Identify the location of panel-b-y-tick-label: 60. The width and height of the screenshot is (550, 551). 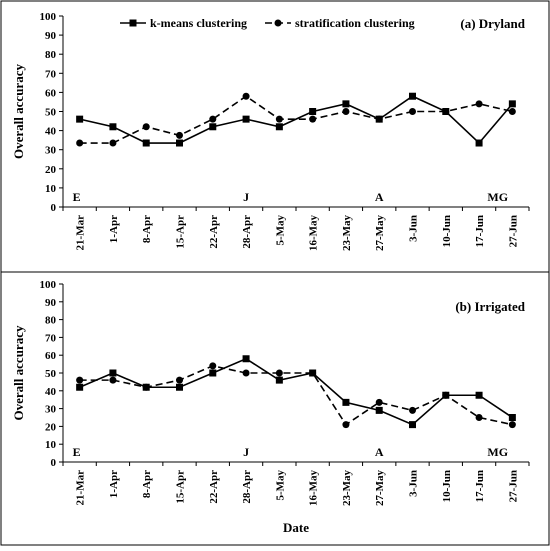
(51, 356).